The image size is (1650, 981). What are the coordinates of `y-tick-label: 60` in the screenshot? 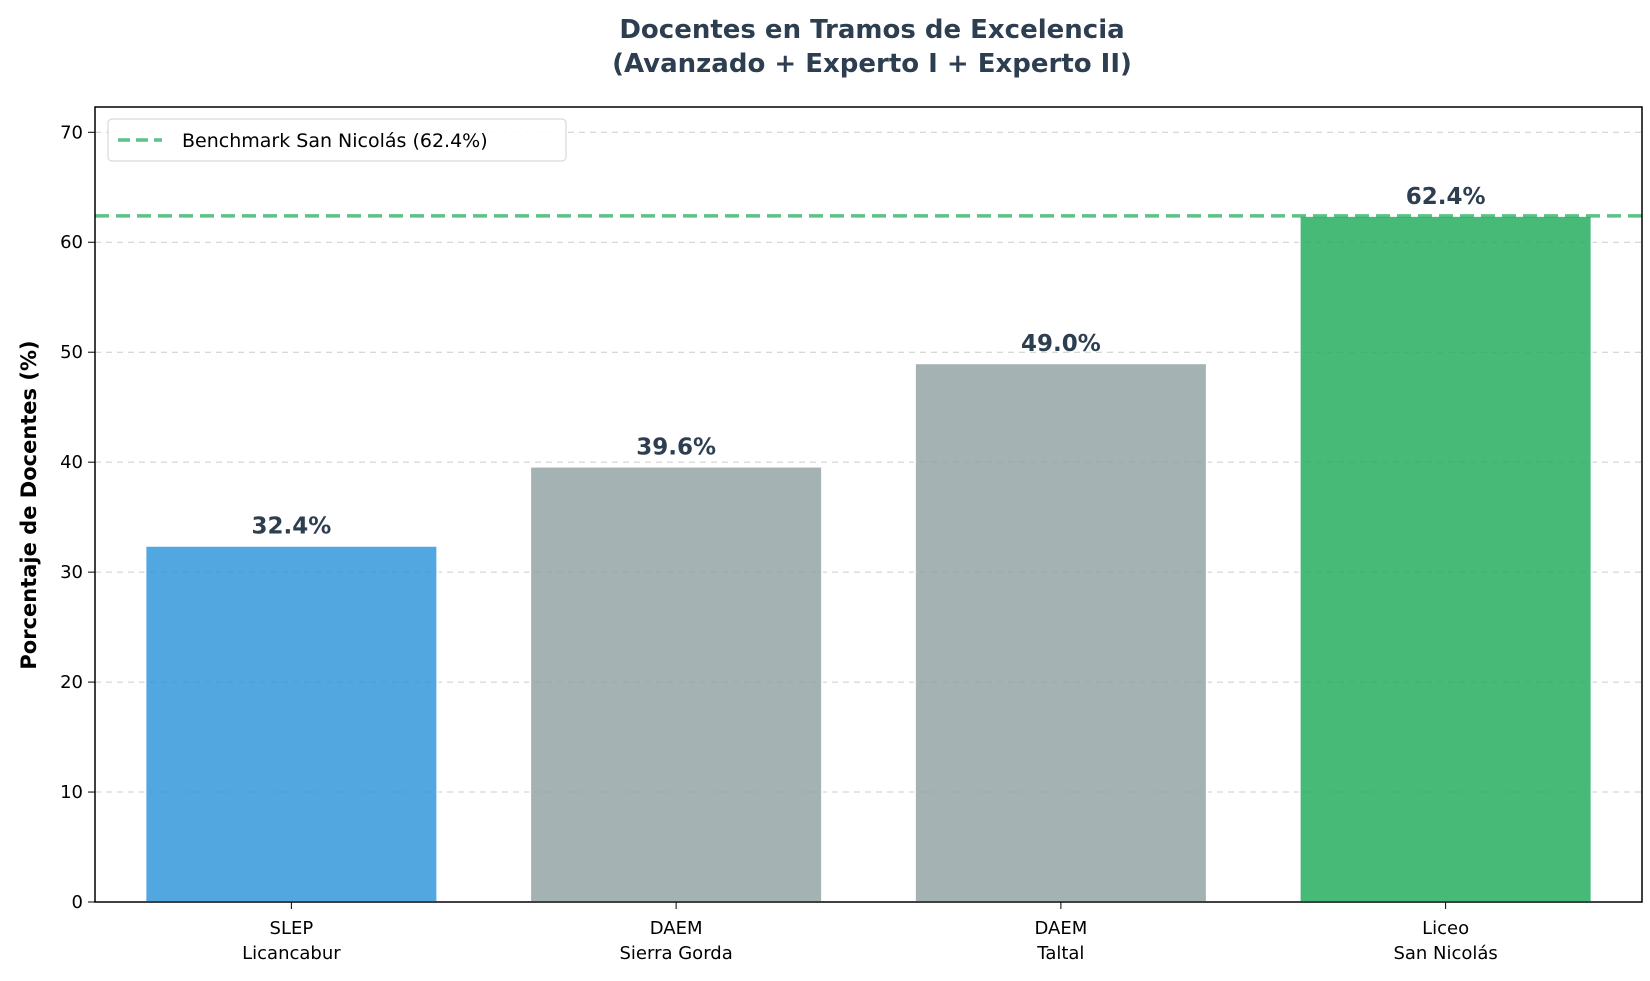 It's located at (71, 242).